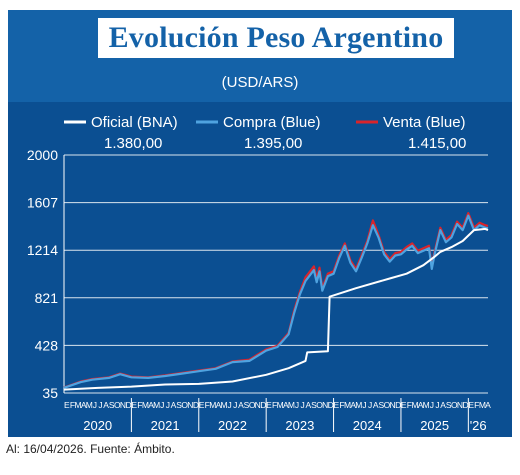  I want to click on legend-label: Oficial (BNA), so click(134, 122).